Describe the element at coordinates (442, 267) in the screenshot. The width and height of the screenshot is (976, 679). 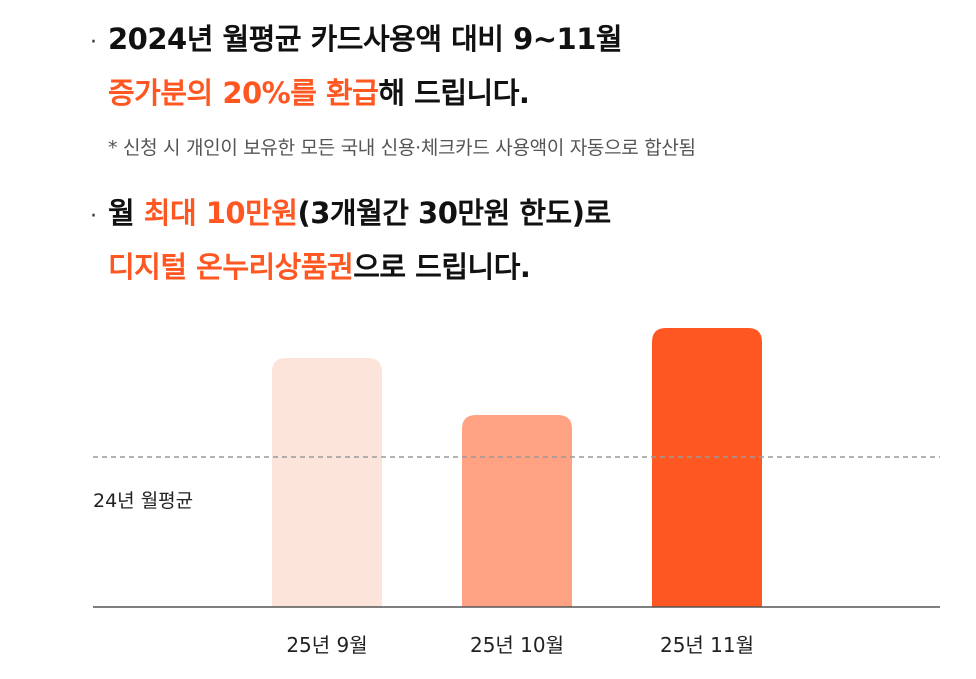
I see `voucher-rest: 으로 드립니다.` at that location.